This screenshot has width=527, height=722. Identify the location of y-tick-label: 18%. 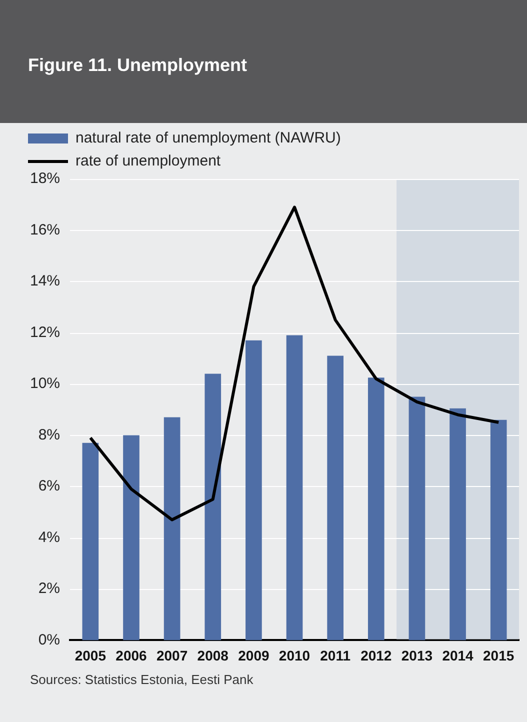
(45, 179).